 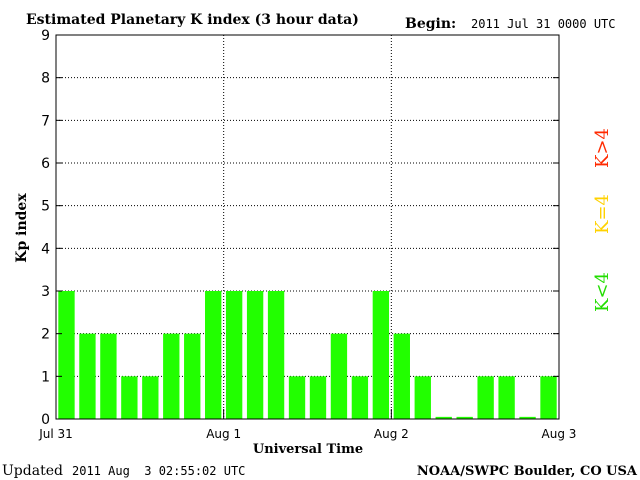 I want to click on y-tick-label: 1, so click(x=45, y=377).